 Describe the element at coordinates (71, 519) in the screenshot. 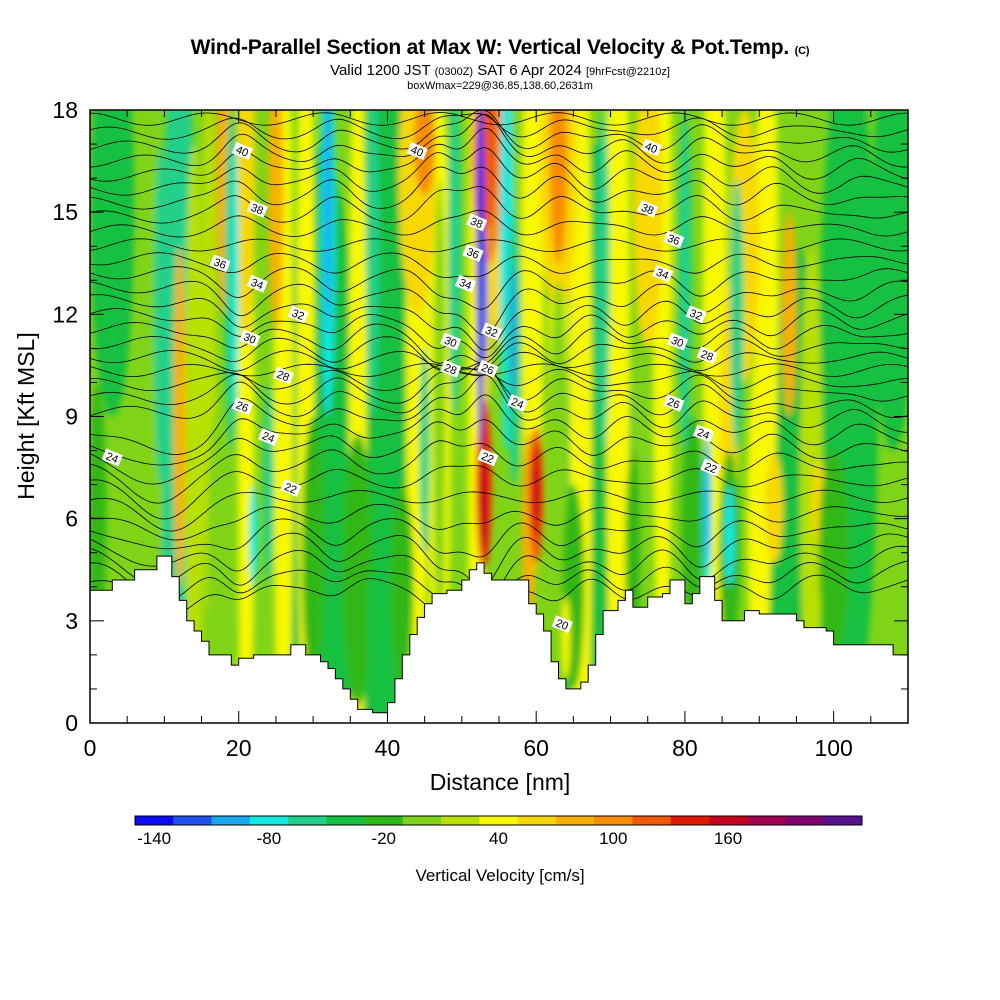

I see `y-tick-label: 6` at that location.